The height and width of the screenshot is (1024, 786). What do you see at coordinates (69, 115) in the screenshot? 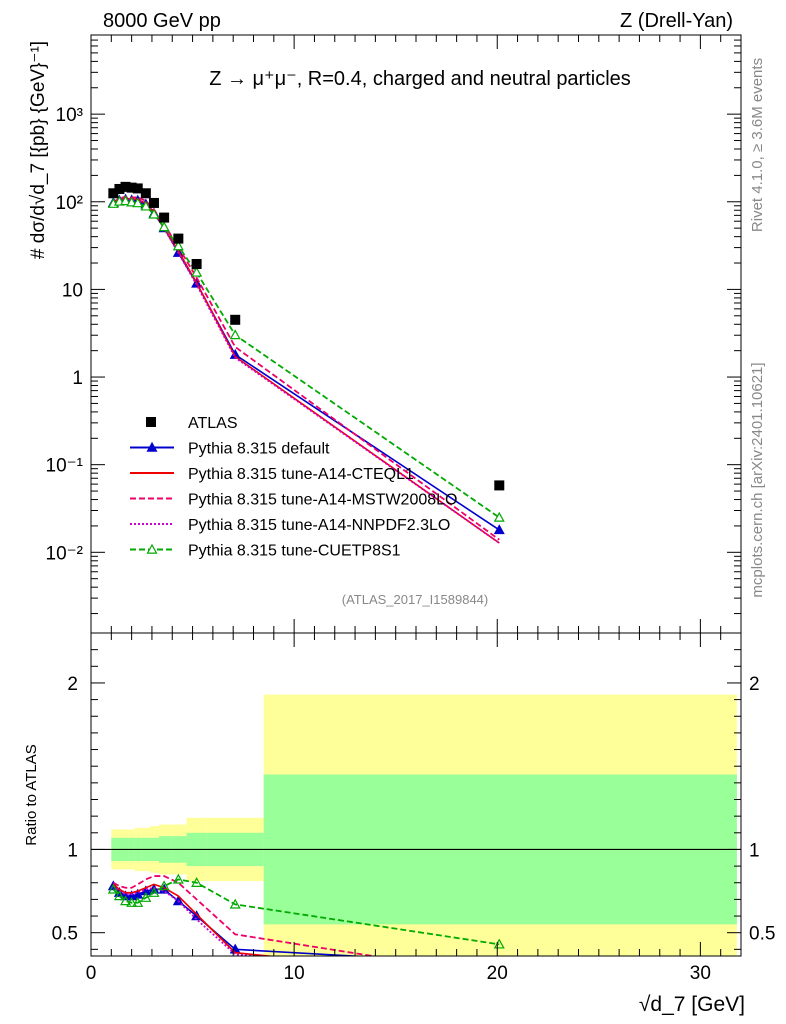
I see `y-tick-label: 10³` at bounding box center [69, 115].